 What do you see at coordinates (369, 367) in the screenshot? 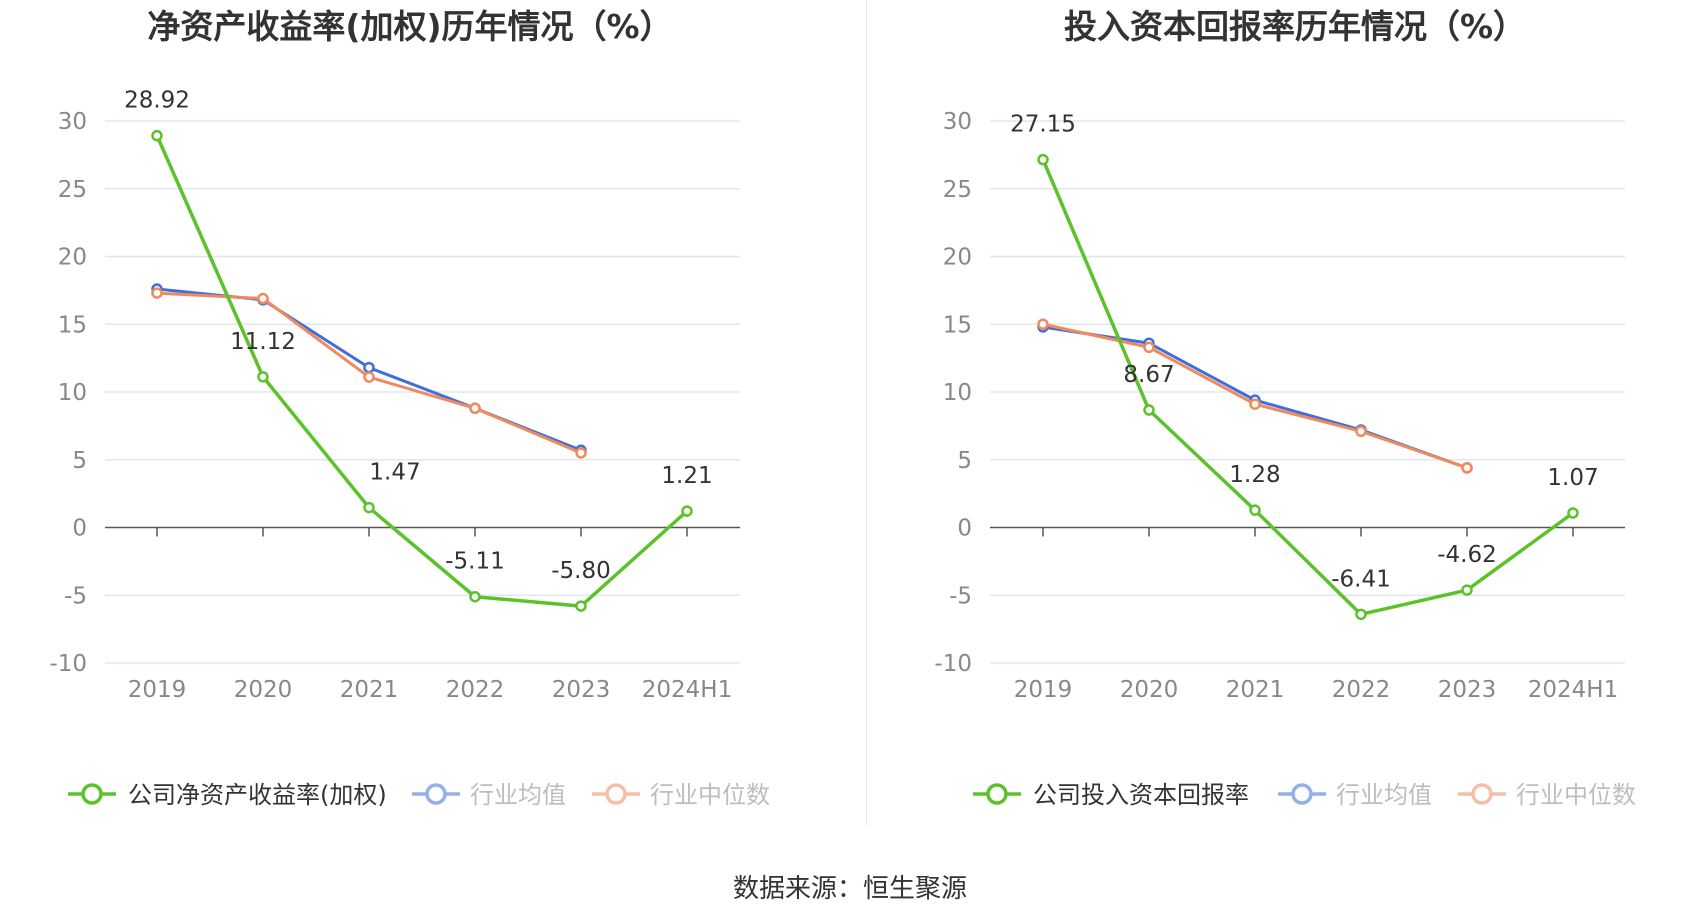
I see `data-point-average` at bounding box center [369, 367].